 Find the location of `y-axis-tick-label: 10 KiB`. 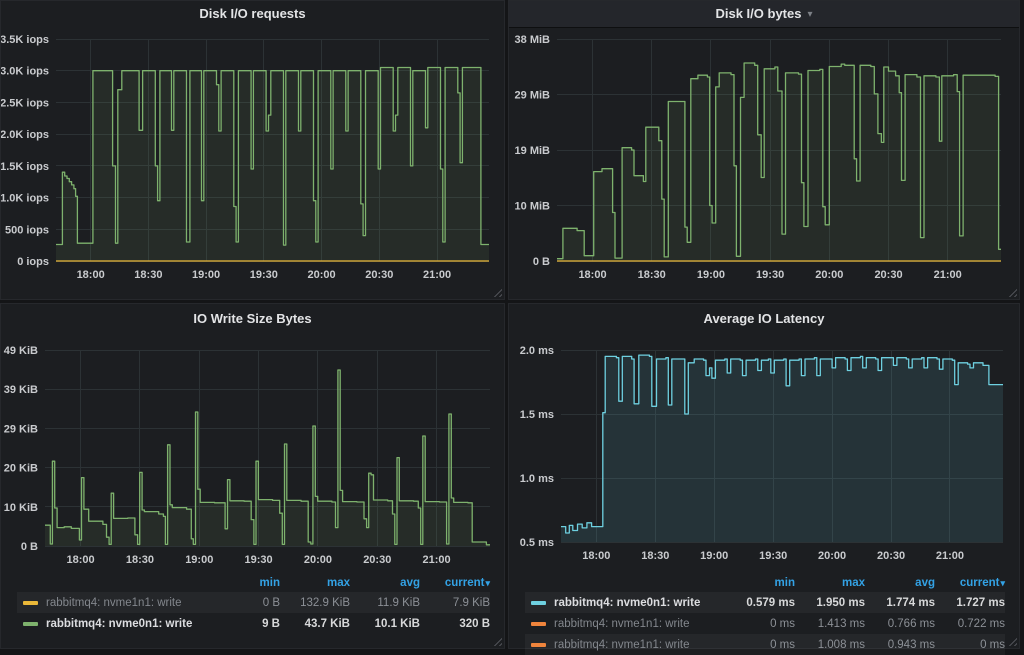

y-axis-tick-label: 10 KiB is located at coordinates (21, 508).